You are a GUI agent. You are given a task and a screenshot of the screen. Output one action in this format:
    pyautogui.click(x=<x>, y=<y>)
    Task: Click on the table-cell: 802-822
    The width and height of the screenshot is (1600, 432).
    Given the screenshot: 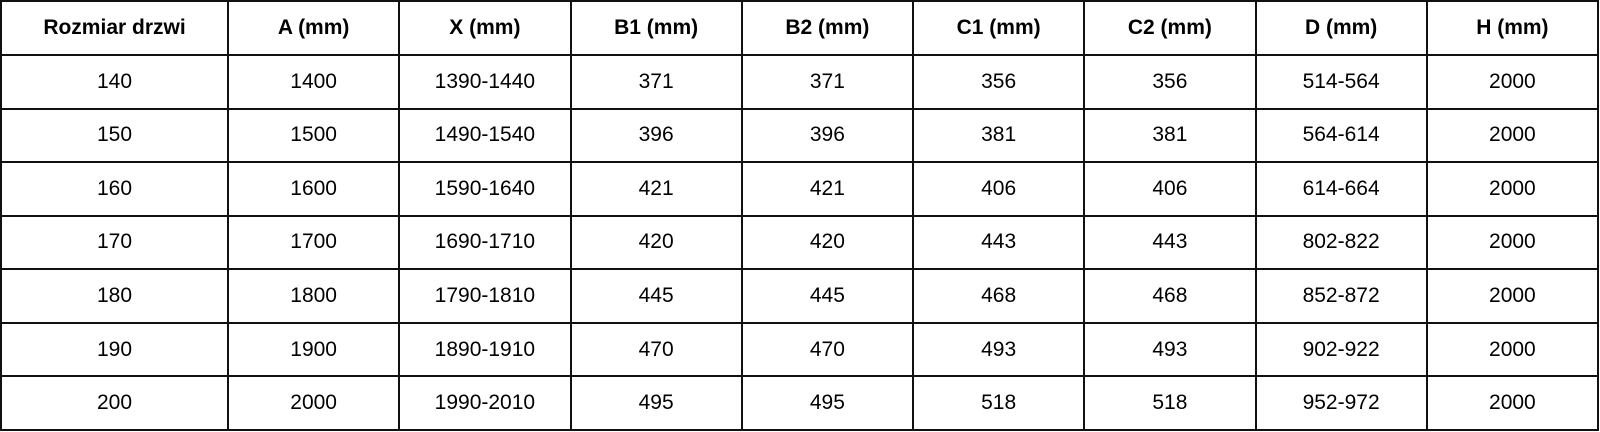 What is the action you would take?
    pyautogui.click(x=1341, y=242)
    